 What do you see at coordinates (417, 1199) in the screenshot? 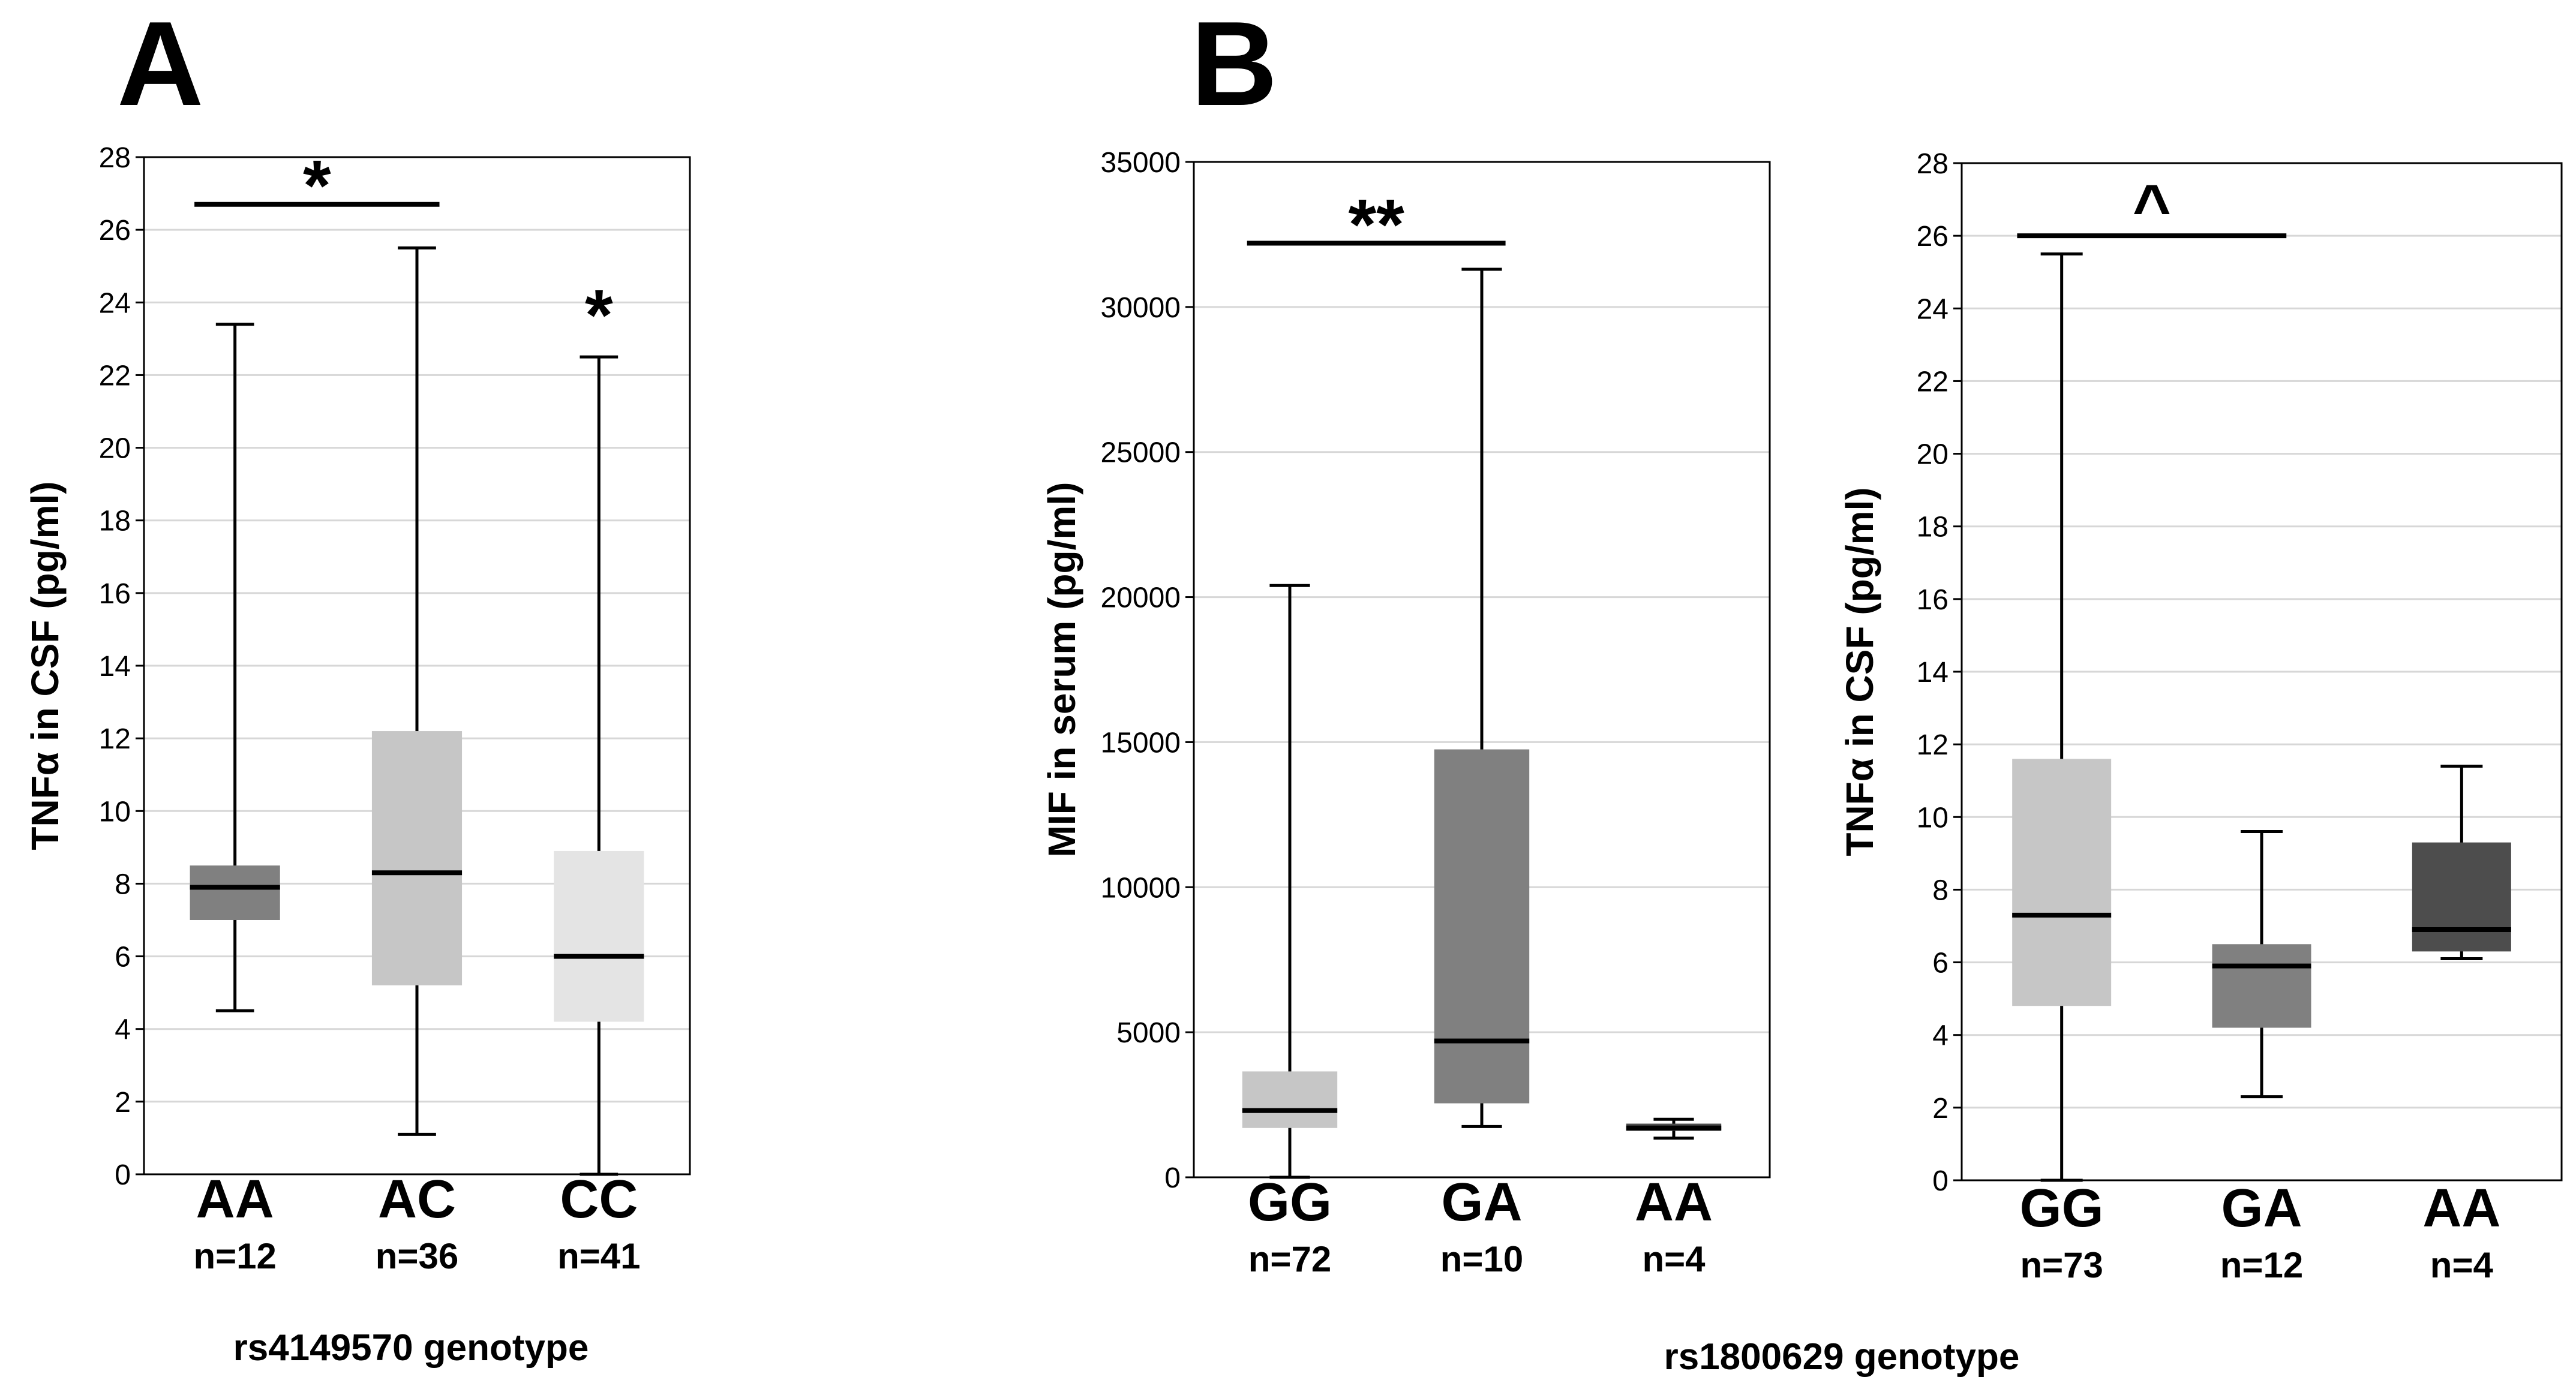
I see `category-label: AC` at bounding box center [417, 1199].